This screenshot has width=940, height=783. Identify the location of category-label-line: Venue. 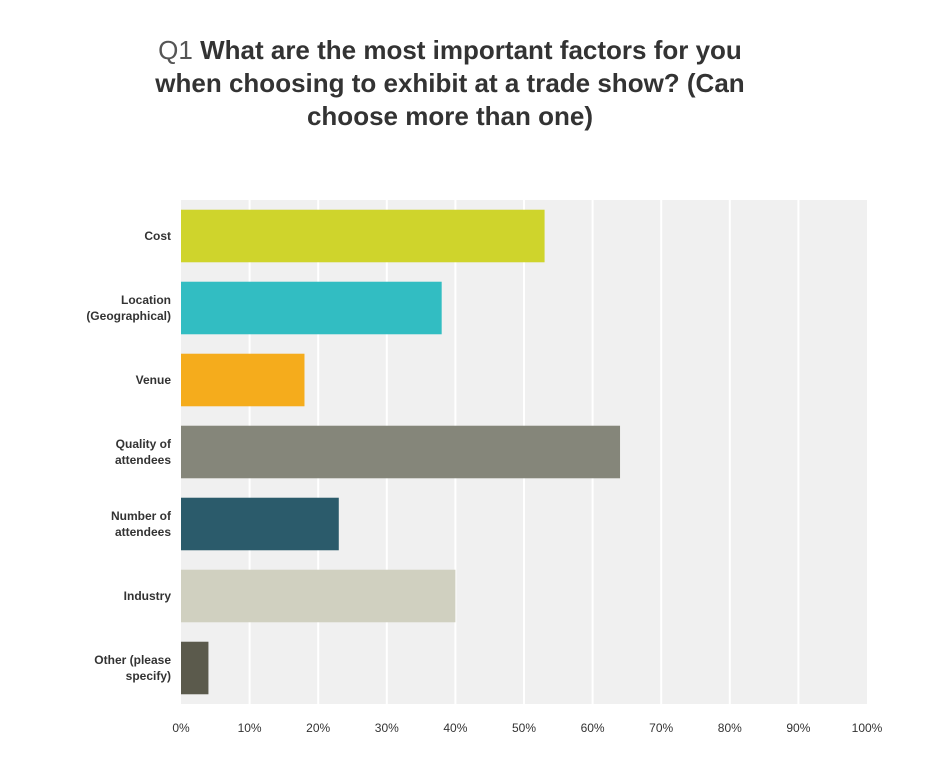
(154, 380).